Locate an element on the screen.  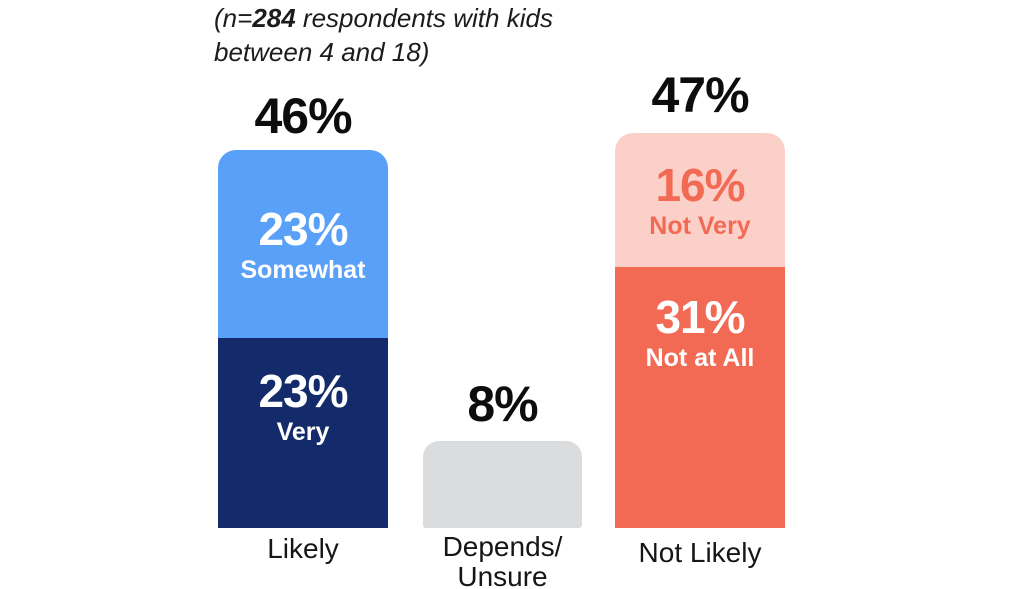
bar-likely: 23% Somewhat 23% Very is located at coordinates (303, 339).